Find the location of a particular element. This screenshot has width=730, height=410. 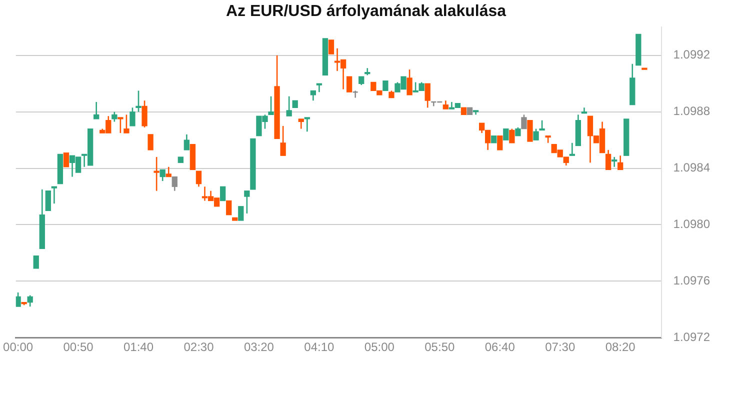

y-tick-label: 1.0984 is located at coordinates (691, 167).